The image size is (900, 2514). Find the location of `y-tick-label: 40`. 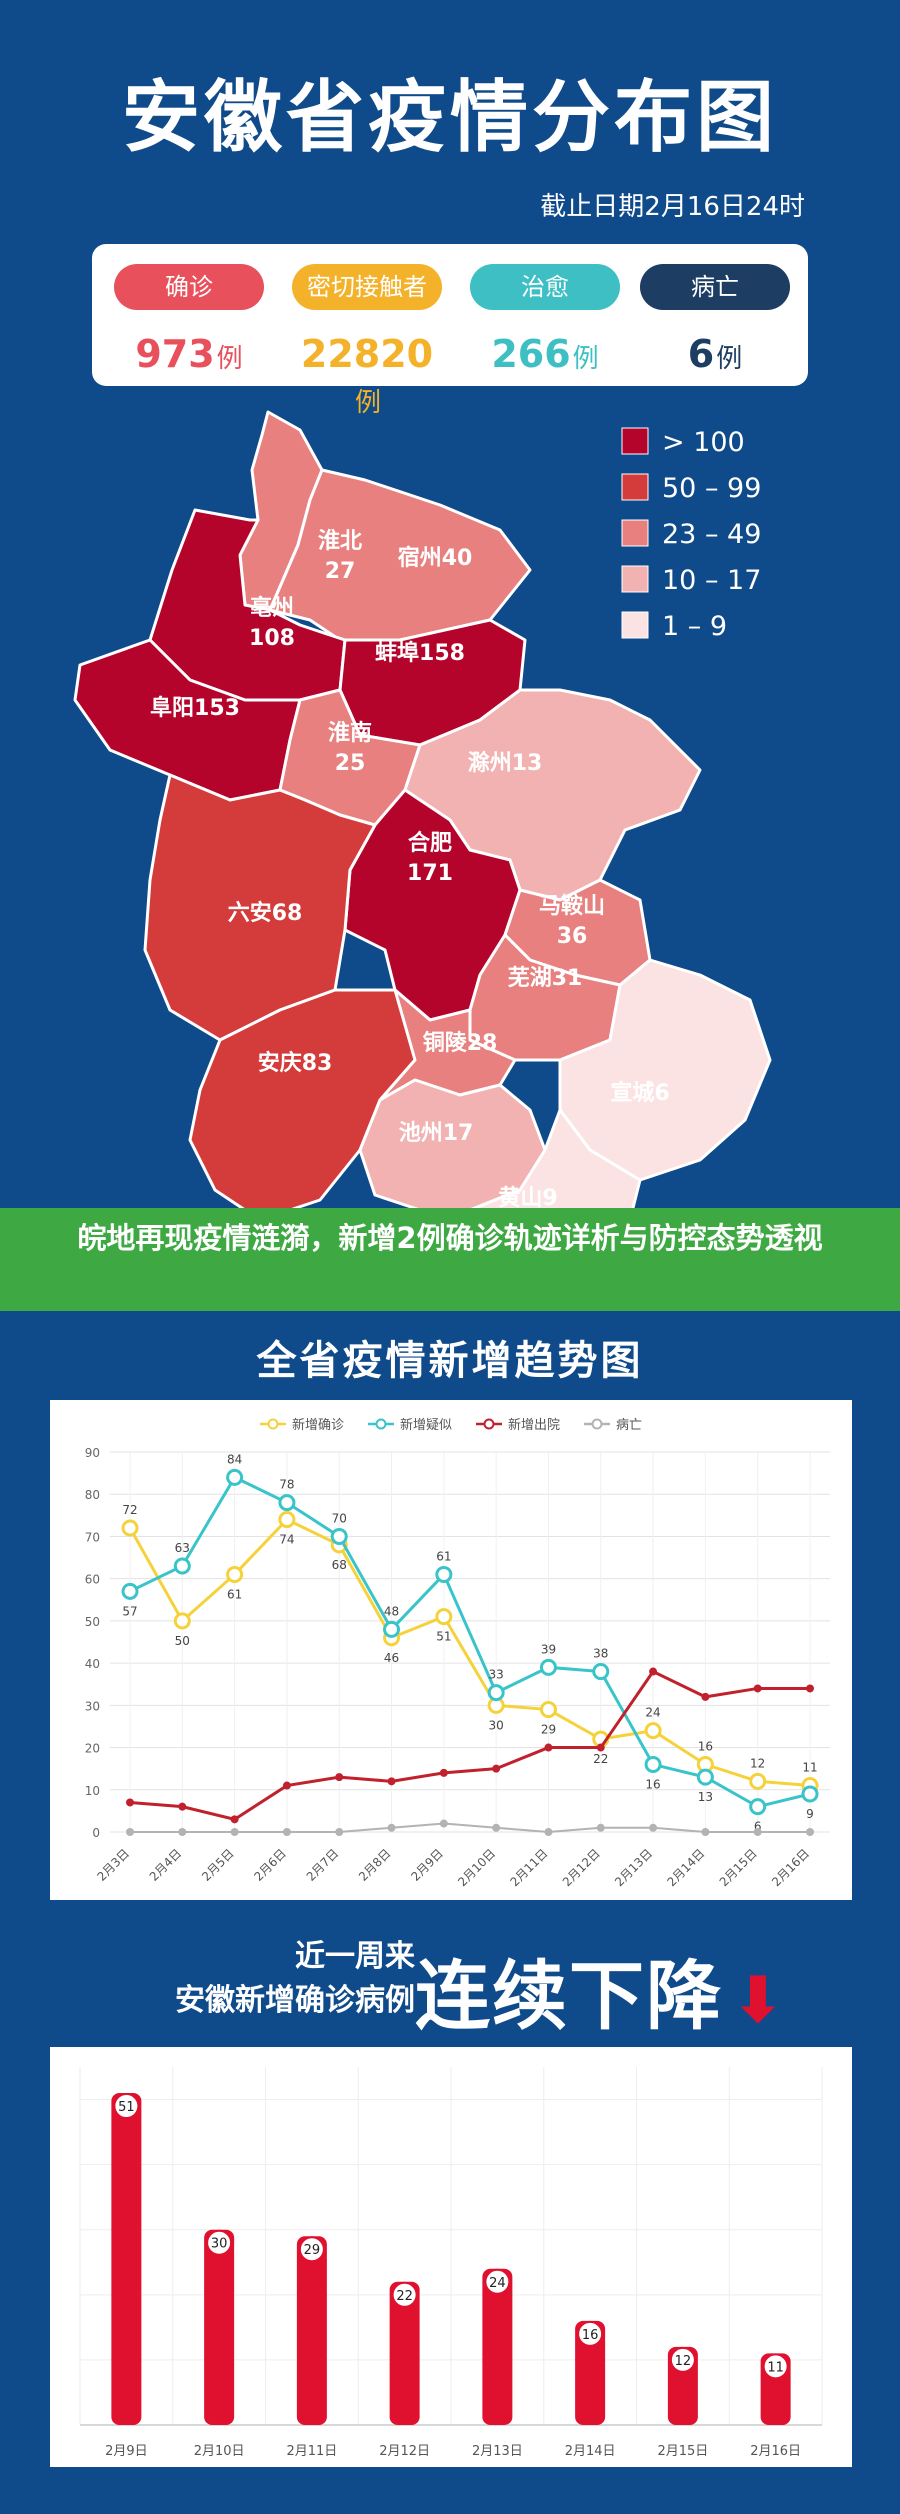

y-tick-label: 40 is located at coordinates (92, 1664).